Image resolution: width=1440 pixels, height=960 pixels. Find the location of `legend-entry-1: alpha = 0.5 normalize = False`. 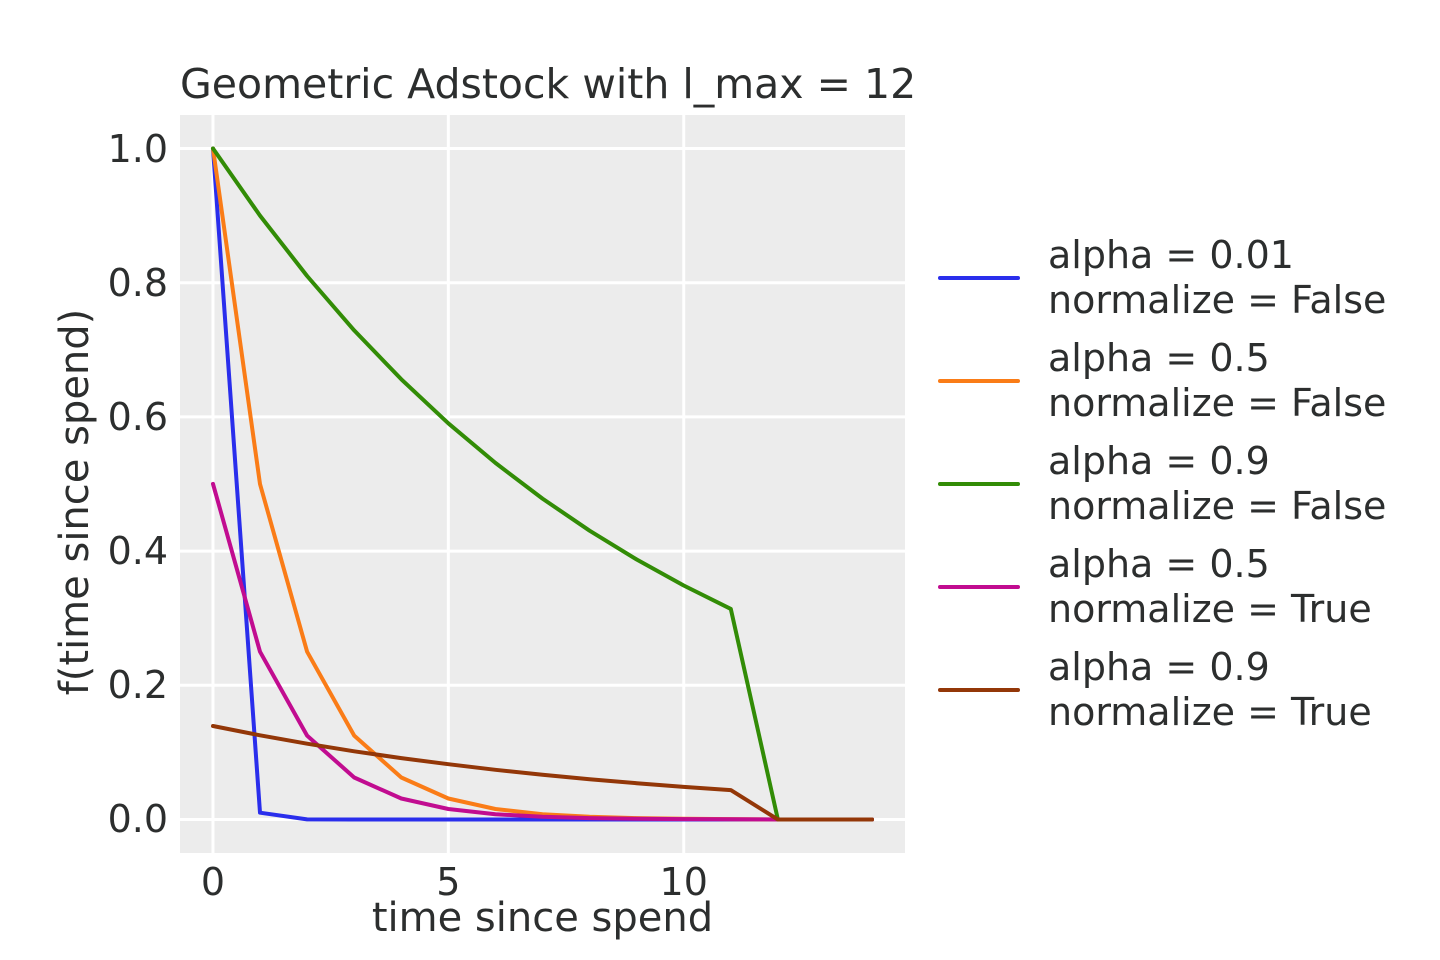

legend-entry-1: alpha = 0.5 normalize = False is located at coordinates (1162, 381).